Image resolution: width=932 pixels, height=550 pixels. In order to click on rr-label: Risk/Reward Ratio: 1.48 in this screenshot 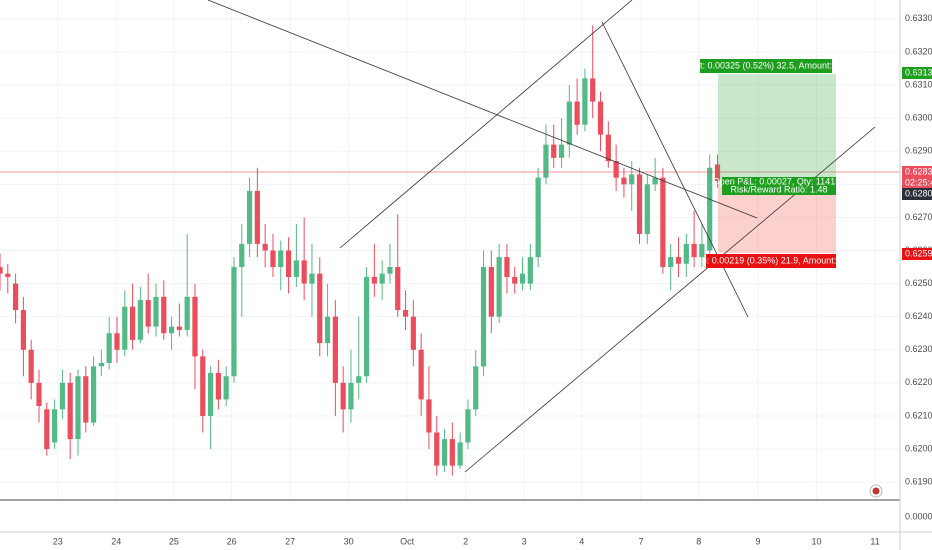, I will do `click(778, 189)`.